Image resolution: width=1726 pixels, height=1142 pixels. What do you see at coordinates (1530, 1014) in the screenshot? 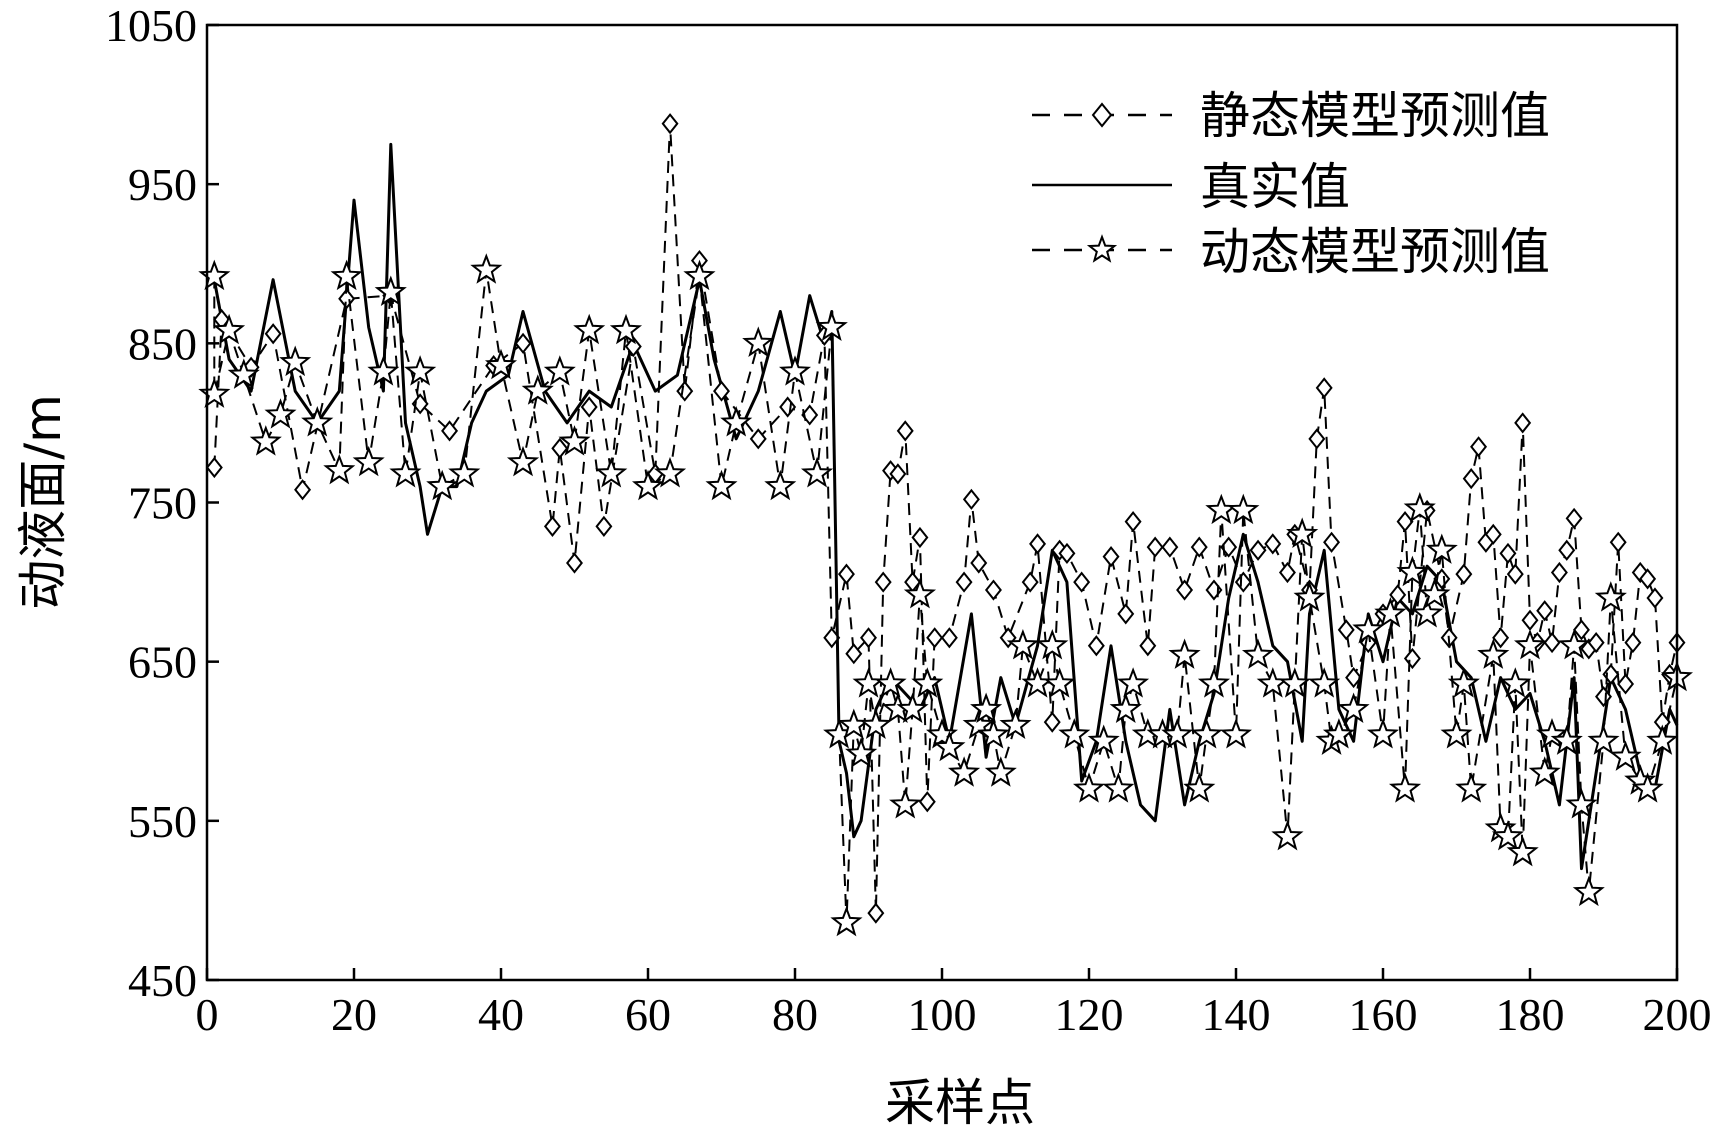
I see `x-tick-label-180: 180` at bounding box center [1530, 1014].